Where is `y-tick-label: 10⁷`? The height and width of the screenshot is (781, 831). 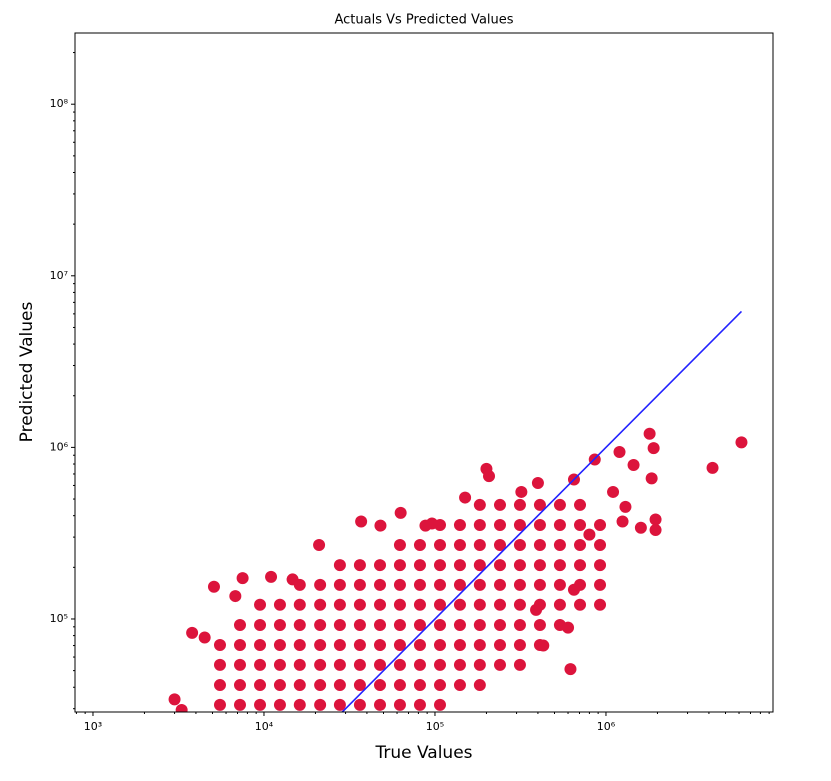 y-tick-label: 10⁷ is located at coordinates (59, 275).